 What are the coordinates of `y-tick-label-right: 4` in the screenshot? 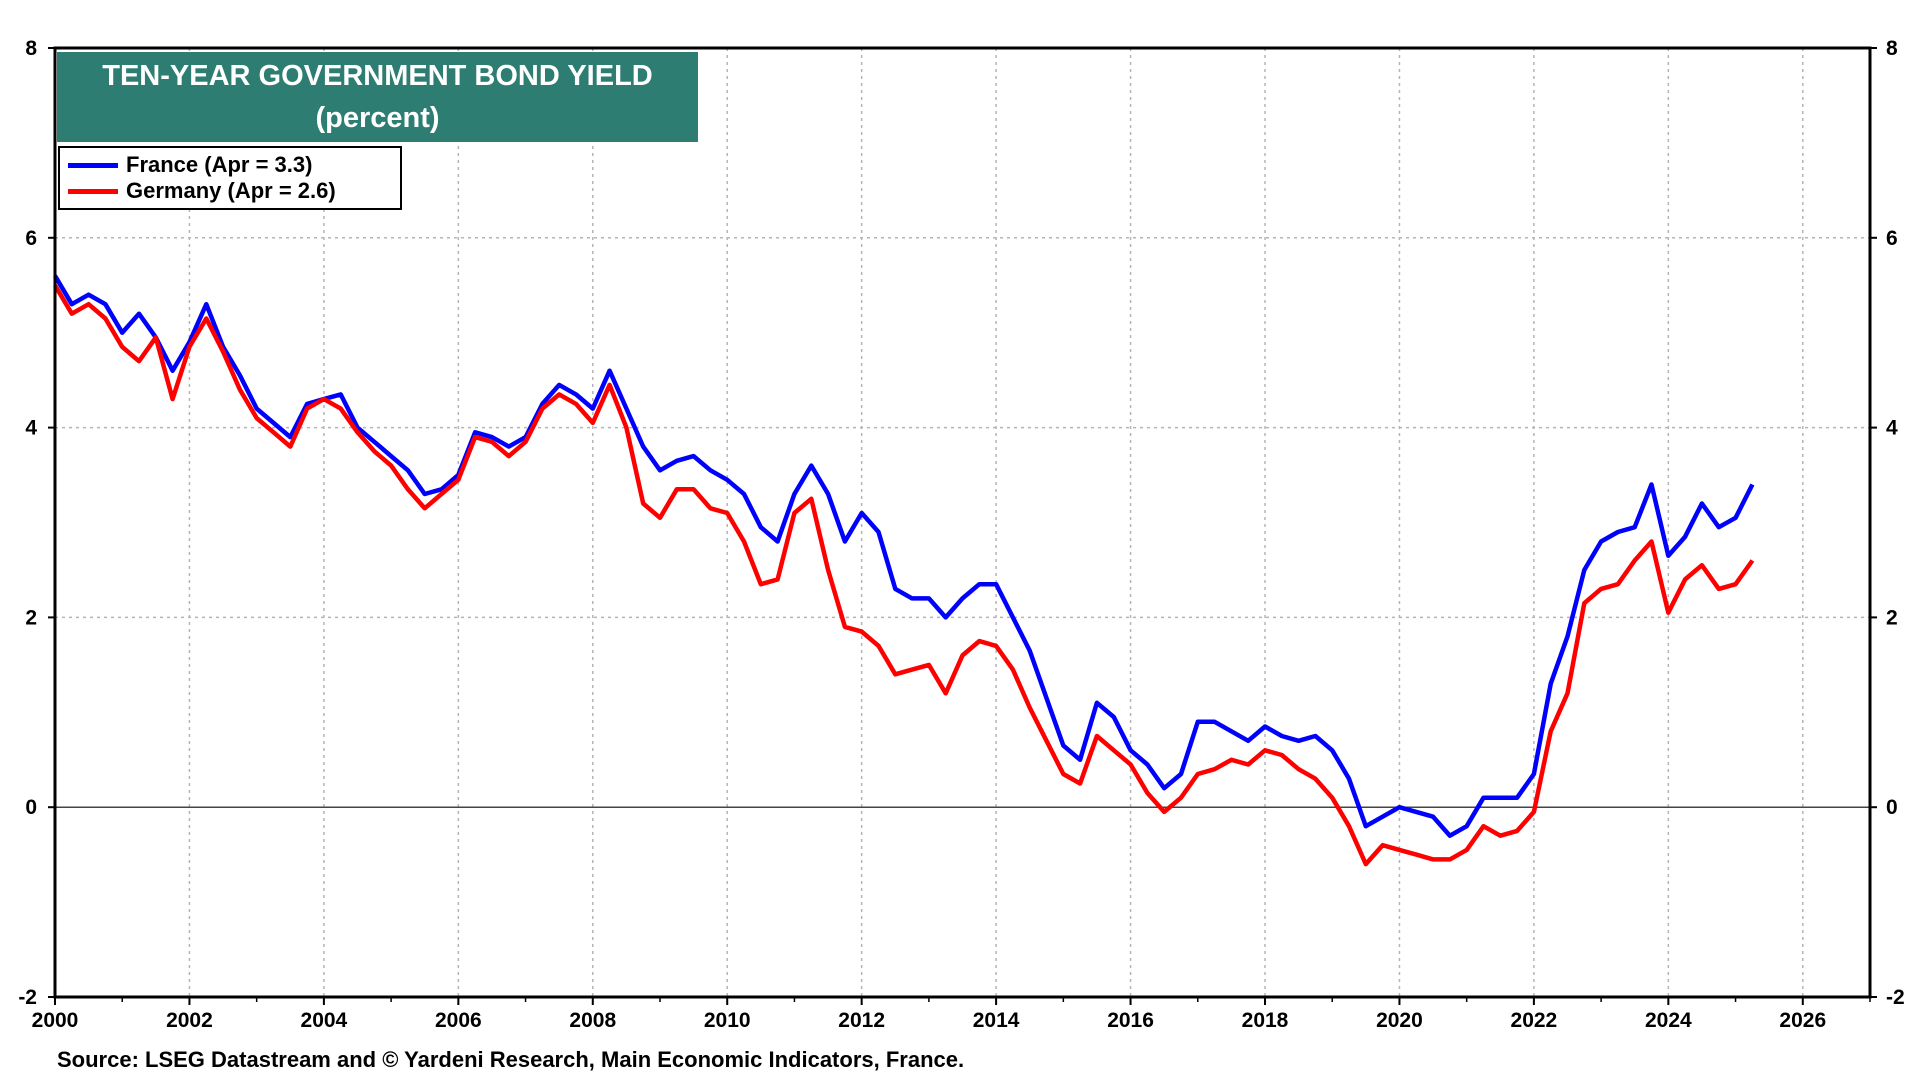 It's located at (1892, 428).